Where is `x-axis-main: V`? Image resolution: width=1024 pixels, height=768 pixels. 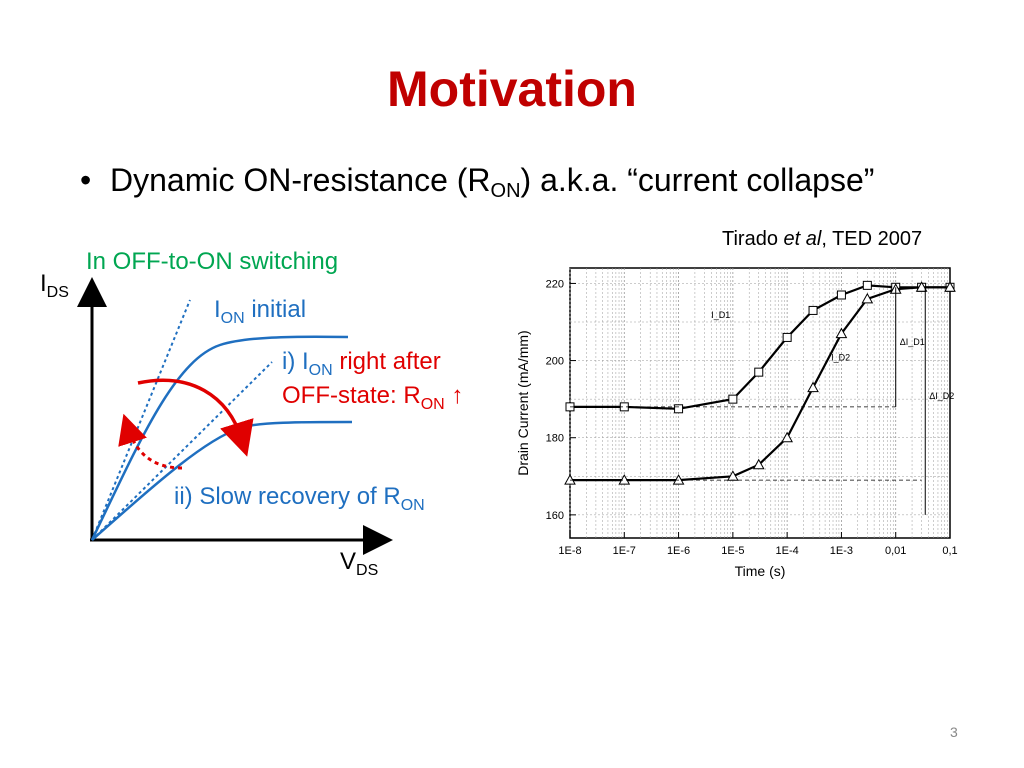 x-axis-main: V is located at coordinates (348, 561).